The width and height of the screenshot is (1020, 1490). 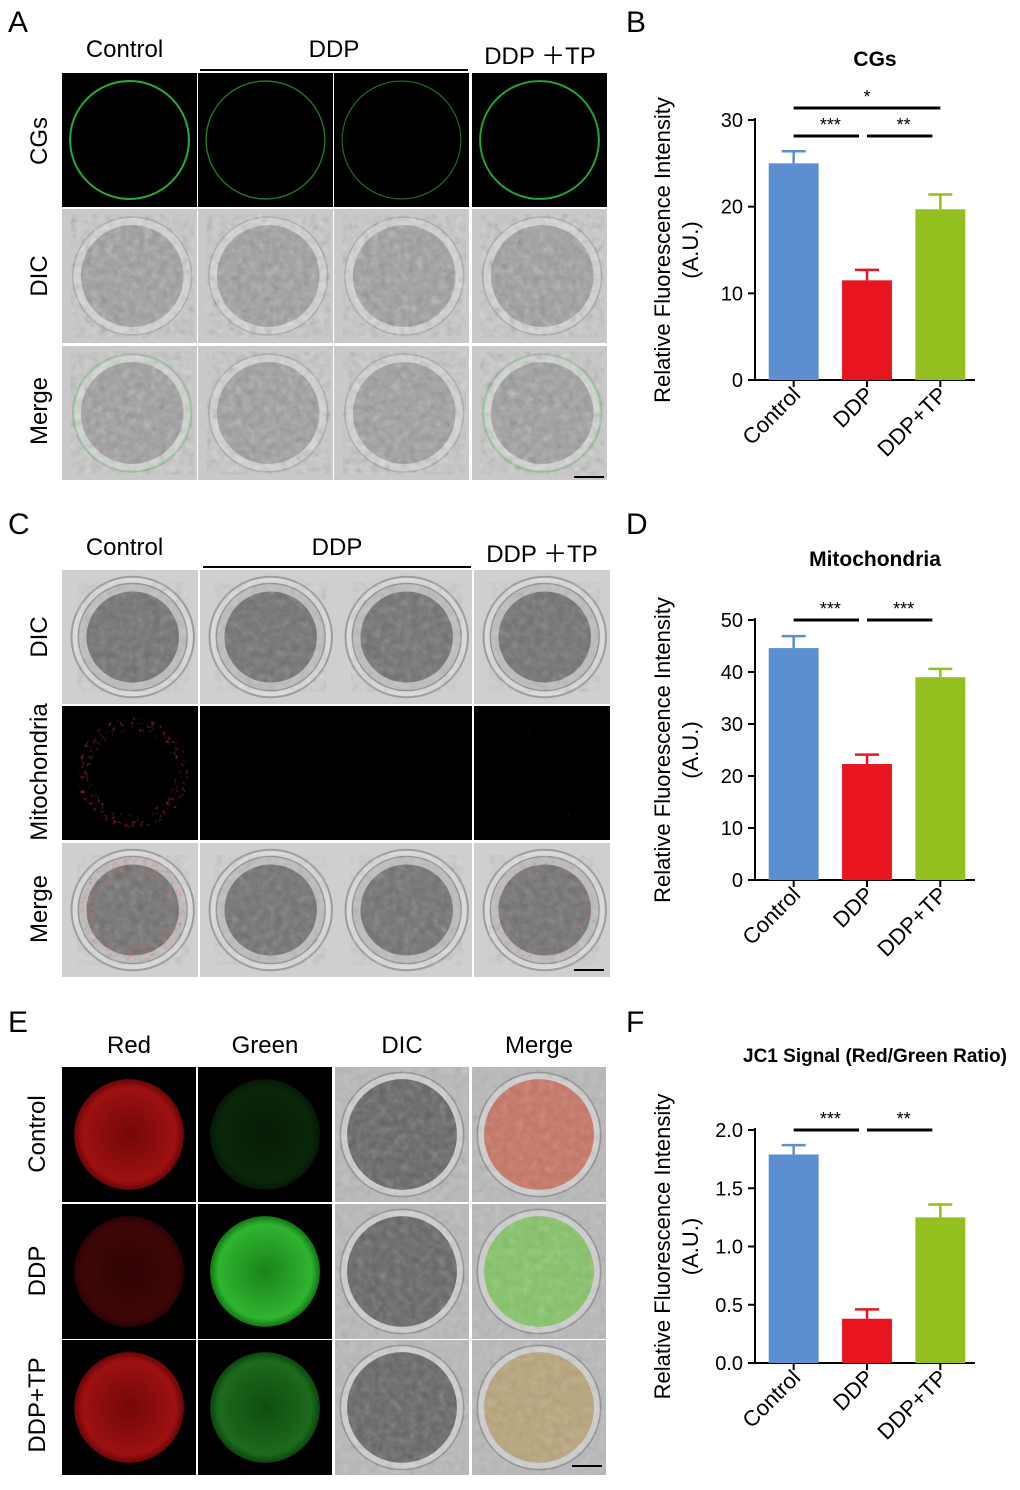 What do you see at coordinates (39, 772) in the screenshot?
I see `panel-c-row-mitochondria: Mitochondria` at bounding box center [39, 772].